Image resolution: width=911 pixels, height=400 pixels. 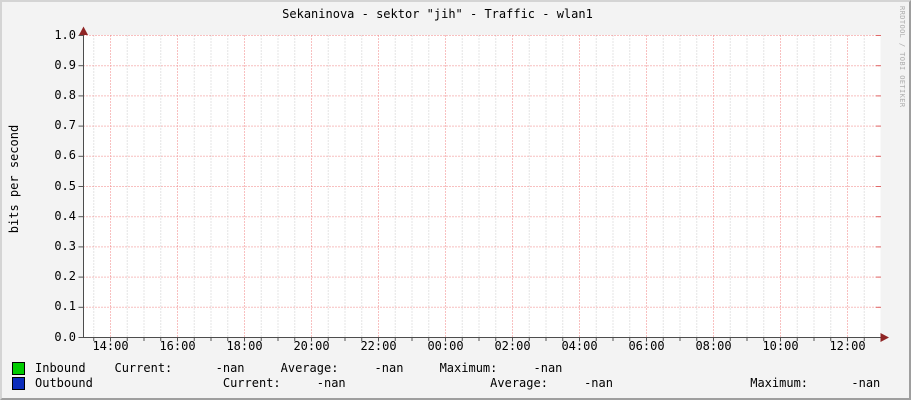 I want to click on y-tick-label: 1.0, so click(x=65, y=34).